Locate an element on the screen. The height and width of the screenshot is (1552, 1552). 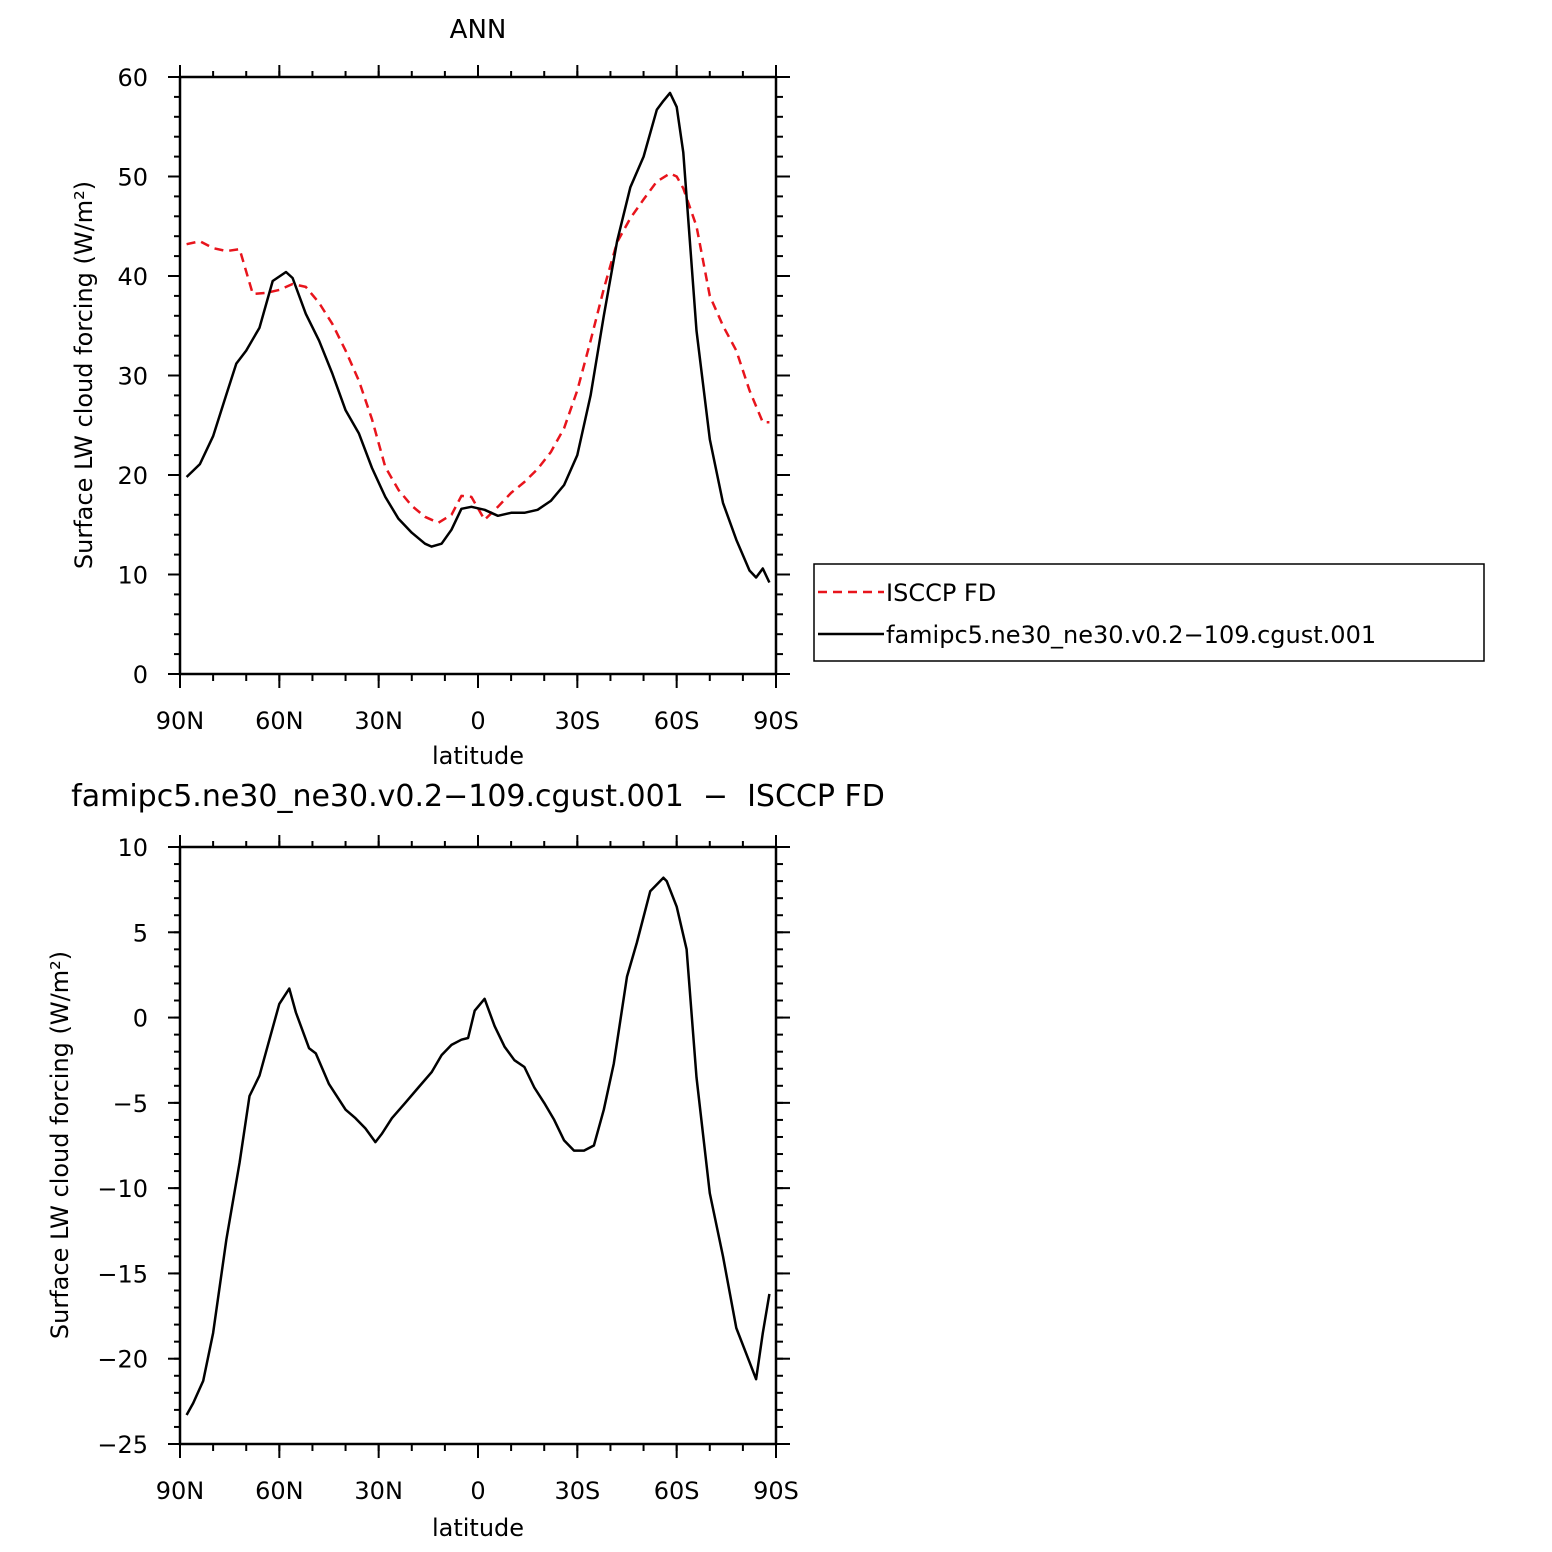
y-tick-label: −25 is located at coordinates (122, 1445).